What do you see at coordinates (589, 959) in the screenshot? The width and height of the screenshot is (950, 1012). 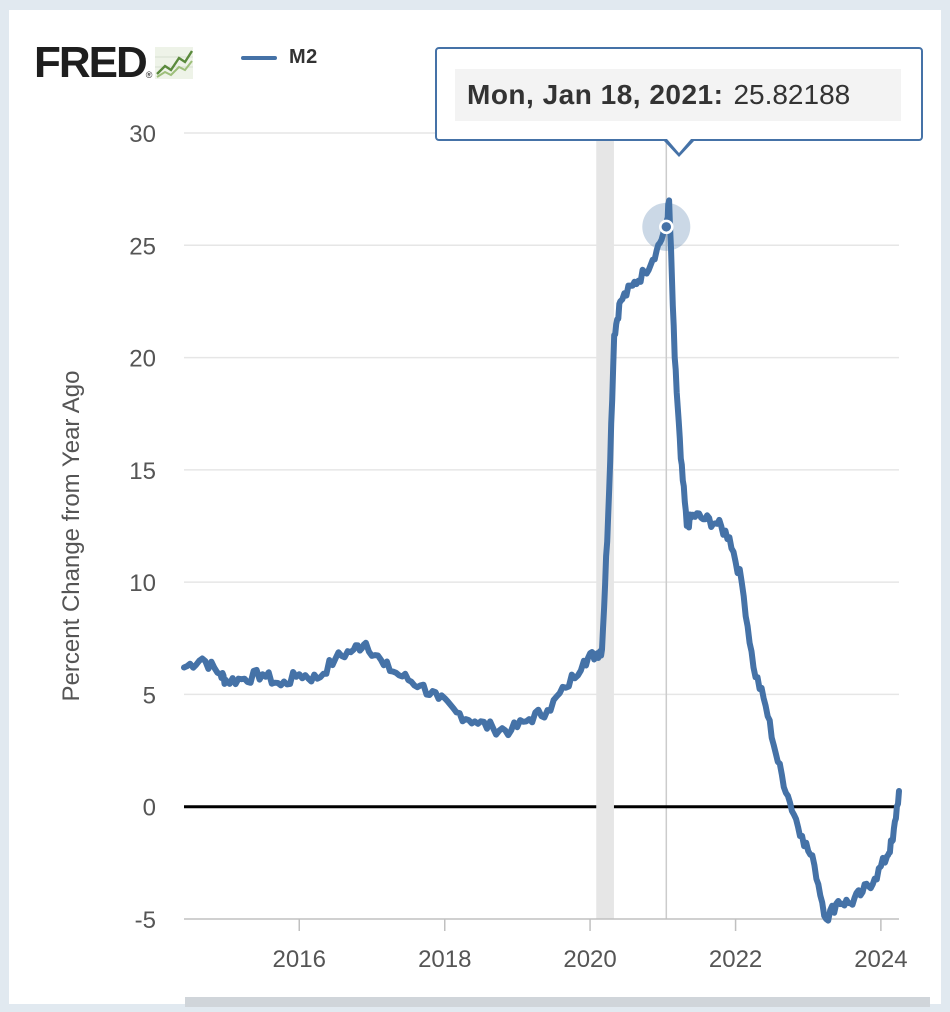 I see `x-tick-label: 2020` at bounding box center [589, 959].